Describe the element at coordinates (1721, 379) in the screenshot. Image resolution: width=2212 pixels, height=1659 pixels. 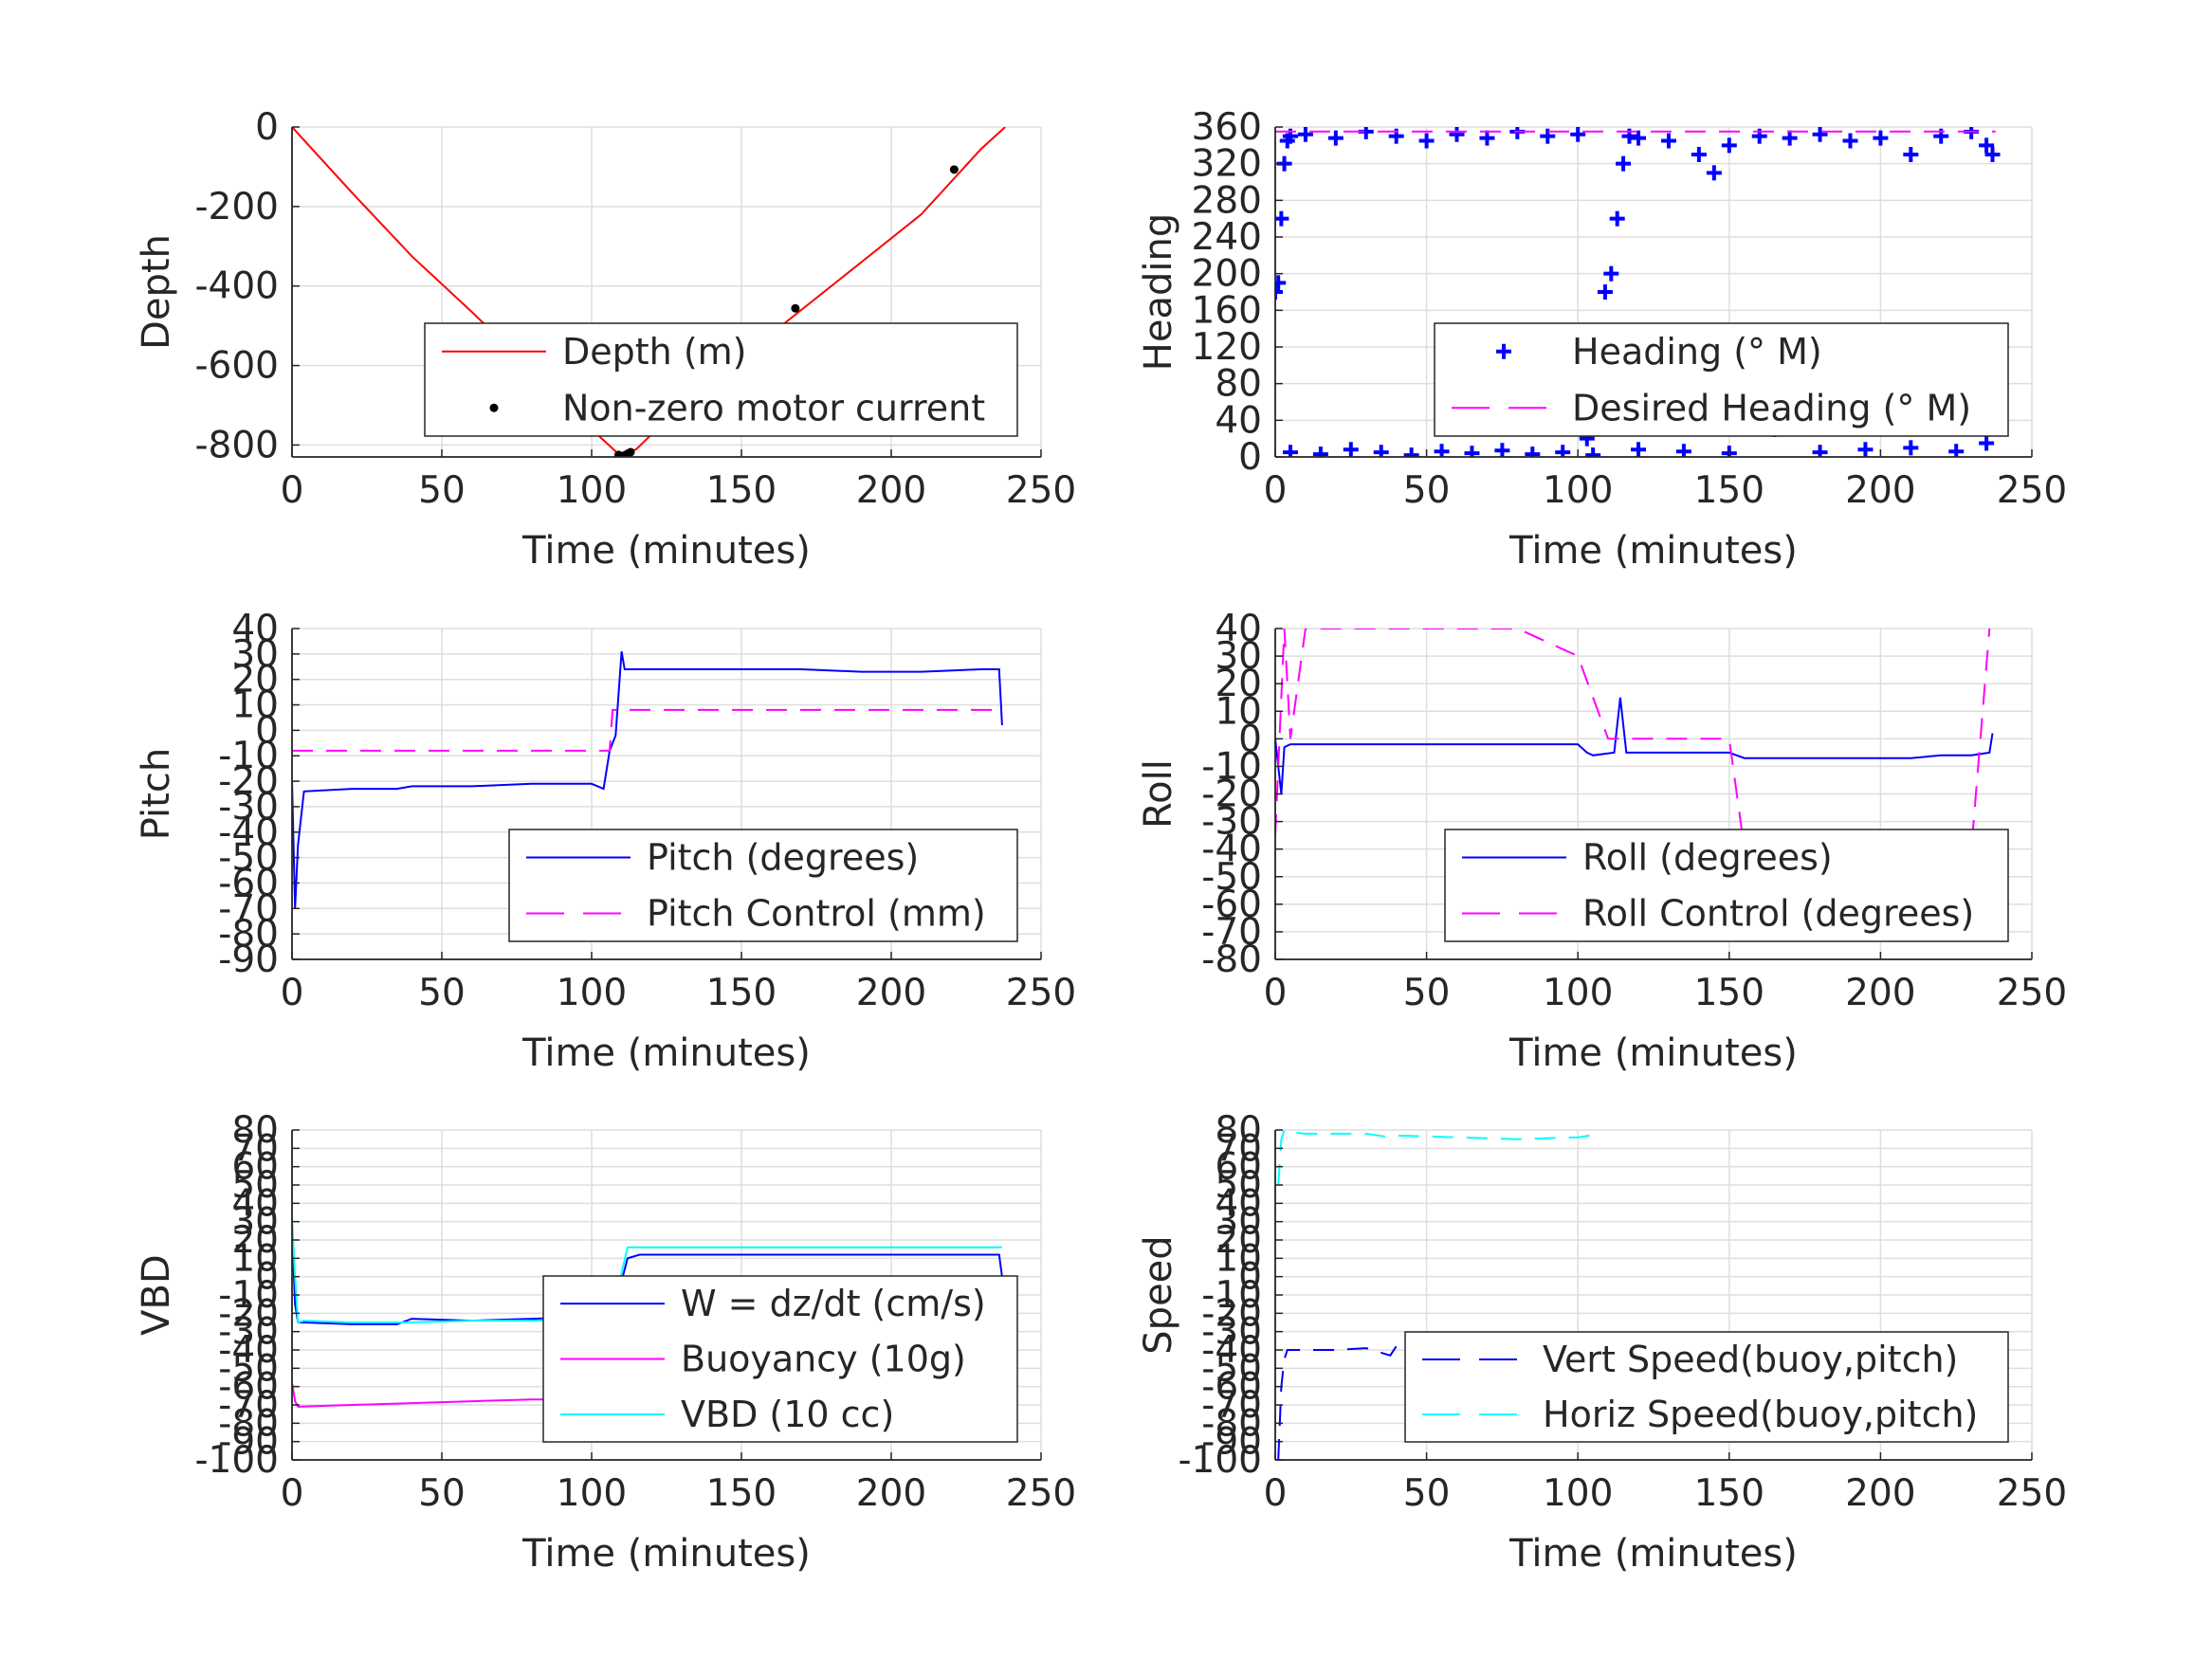
I see `heading-legend: Heading (° M) Desired Heading (° M)` at that location.